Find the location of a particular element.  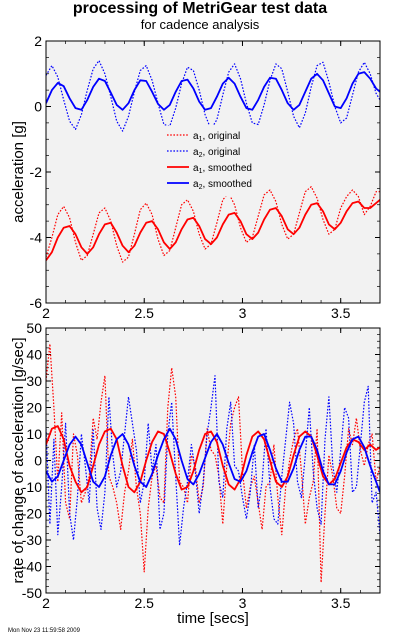

legend-label: a2, original is located at coordinates (216, 153).